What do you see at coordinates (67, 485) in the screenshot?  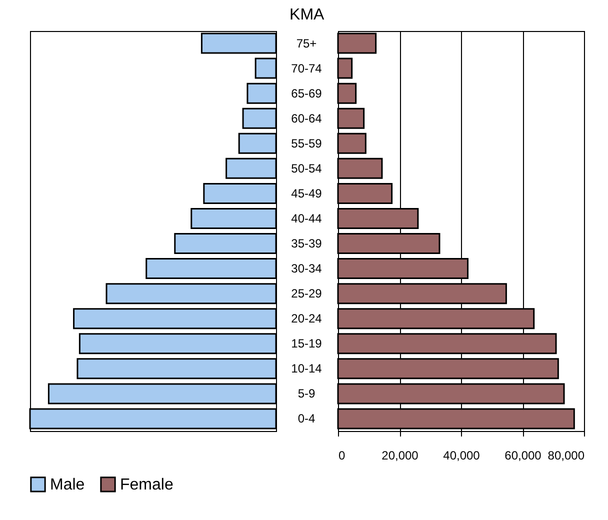 I see `legend-label: Male` at bounding box center [67, 485].